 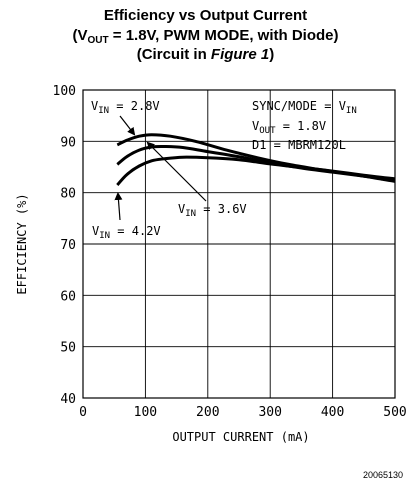 I want to click on series-label-vin-4-2v: VIN = 4.2V, so click(x=126, y=232).